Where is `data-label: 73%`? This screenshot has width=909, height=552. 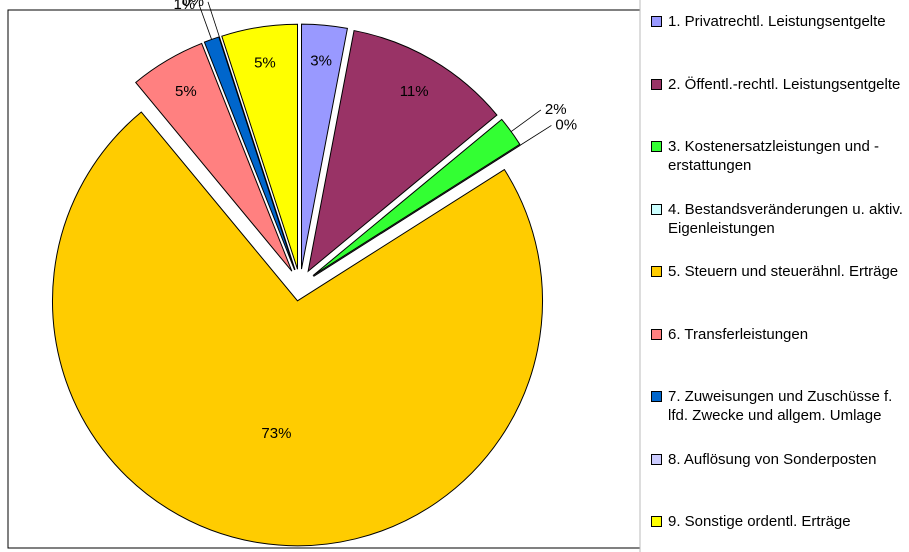 data-label: 73% is located at coordinates (276, 433).